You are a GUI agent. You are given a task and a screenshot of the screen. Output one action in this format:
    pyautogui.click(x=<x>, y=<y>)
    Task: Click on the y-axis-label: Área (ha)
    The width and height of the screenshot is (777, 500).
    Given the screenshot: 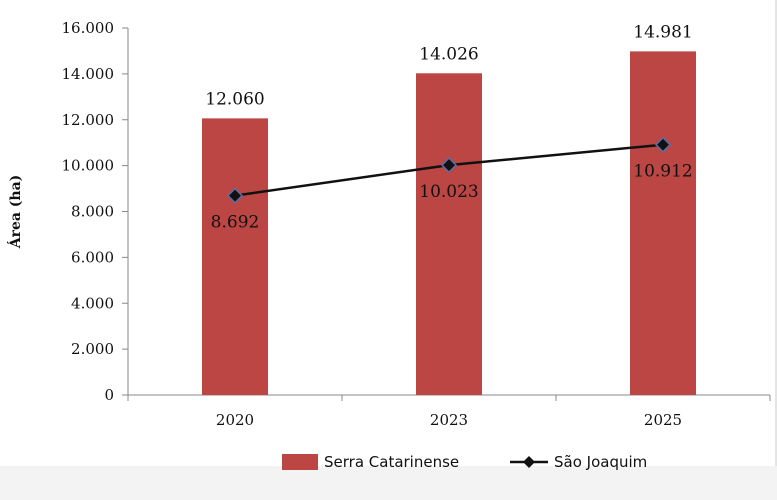 What is the action you would take?
    pyautogui.click(x=15, y=212)
    